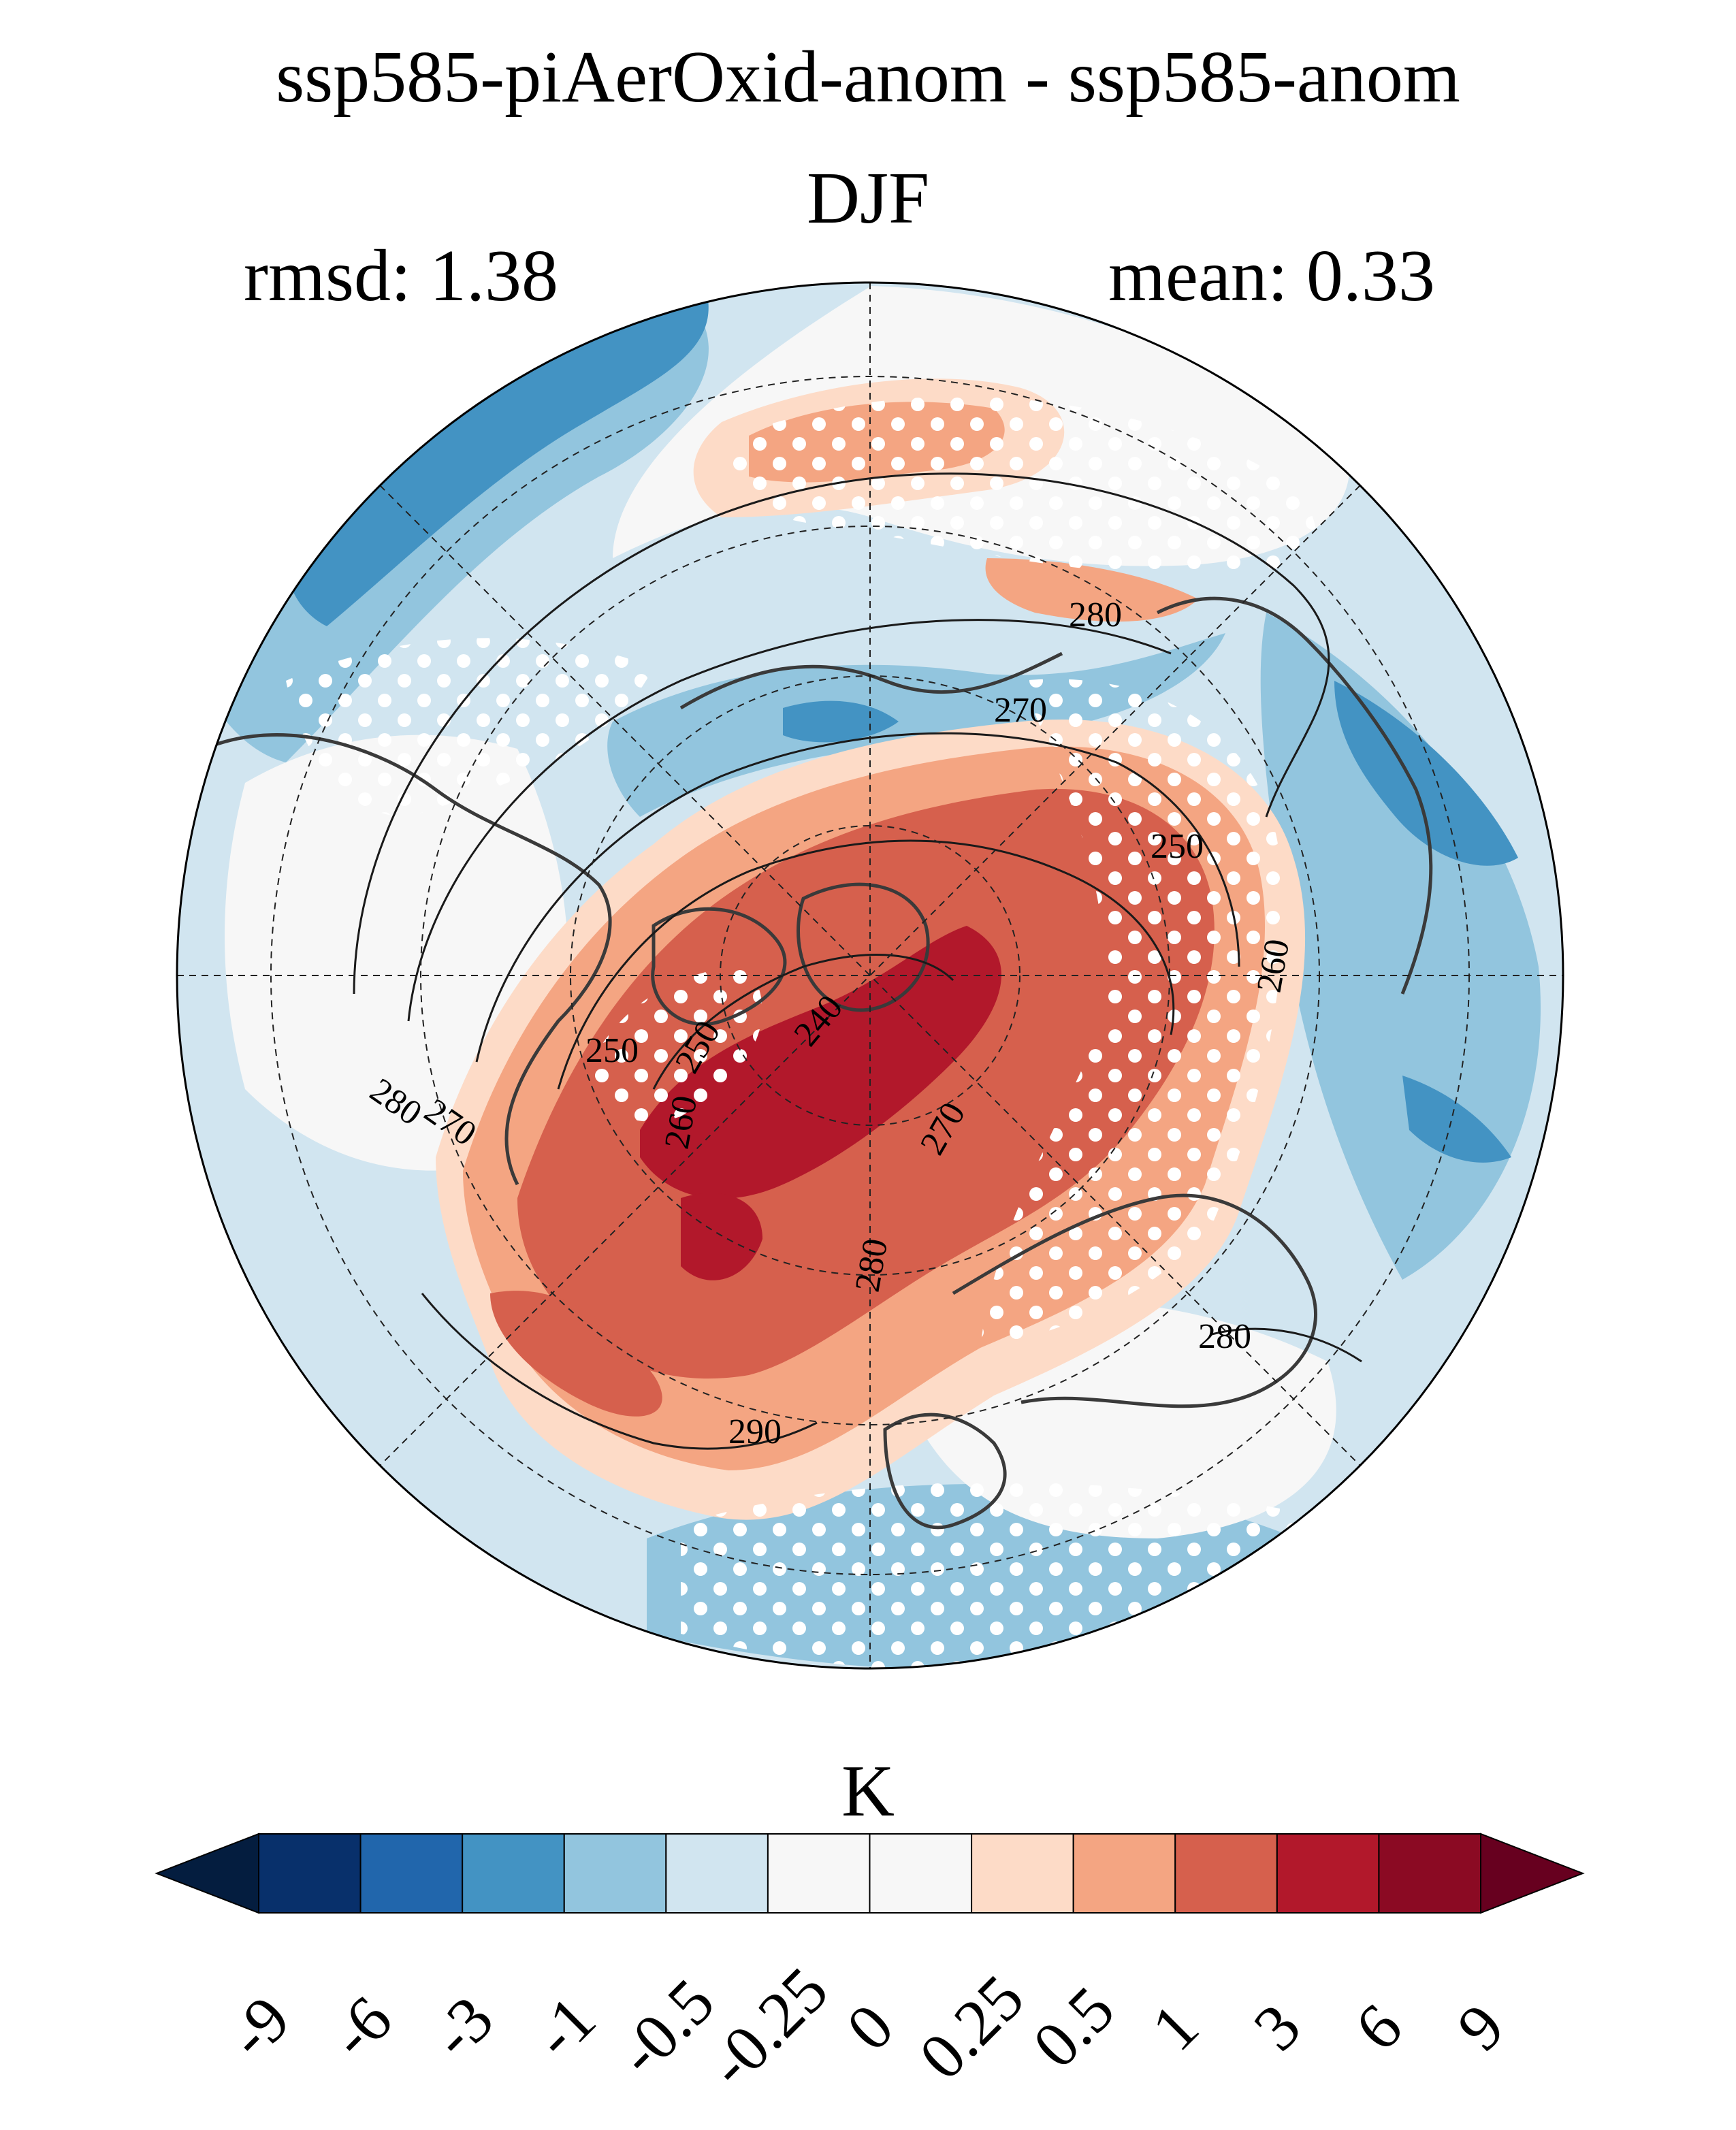 The width and height of the screenshot is (1736, 2130). Describe the element at coordinates (872, 1265) in the screenshot. I see `contour-label-280-s: 280` at that location.